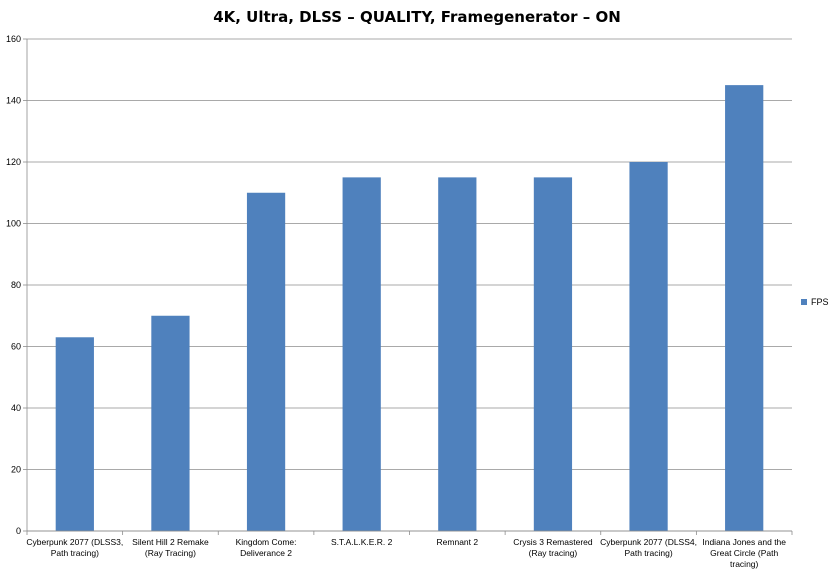 This screenshot has width=835, height=576. I want to click on x-category-label-line: Kingdom Come:, so click(266, 542).